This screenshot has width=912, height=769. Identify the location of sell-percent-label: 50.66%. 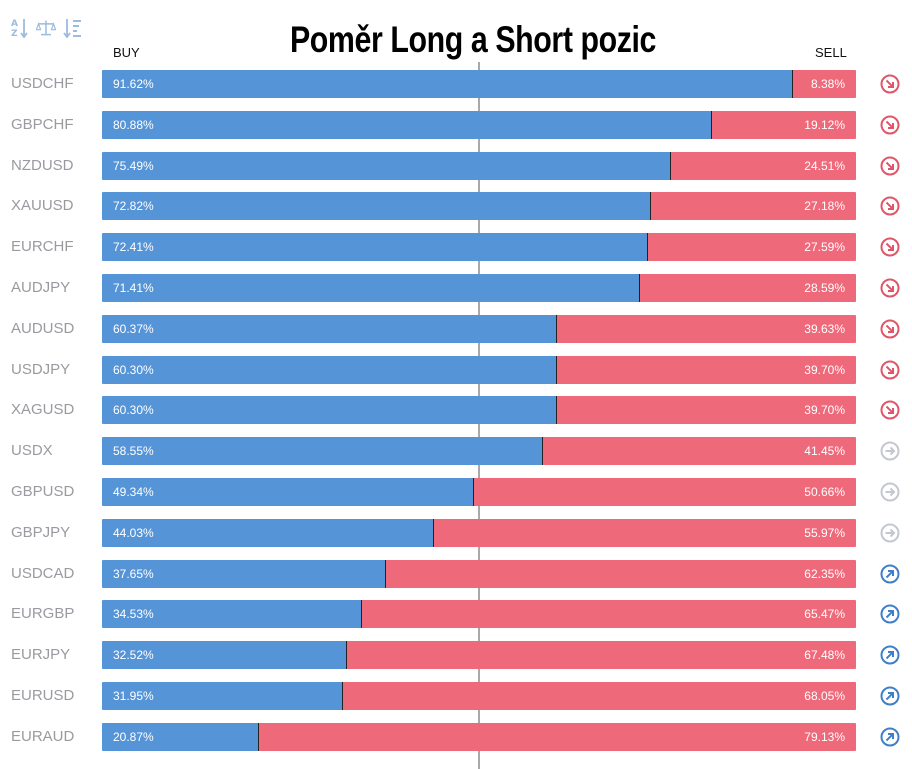
(824, 492).